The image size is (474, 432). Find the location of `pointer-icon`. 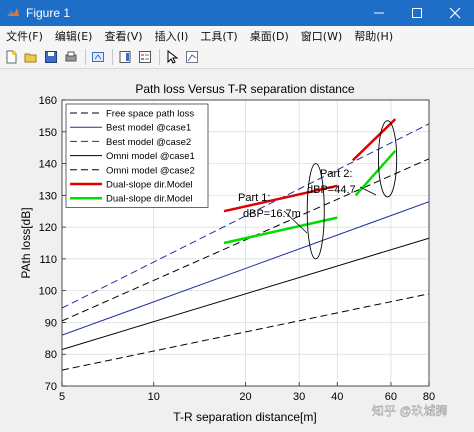

pointer-icon is located at coordinates (173, 57).